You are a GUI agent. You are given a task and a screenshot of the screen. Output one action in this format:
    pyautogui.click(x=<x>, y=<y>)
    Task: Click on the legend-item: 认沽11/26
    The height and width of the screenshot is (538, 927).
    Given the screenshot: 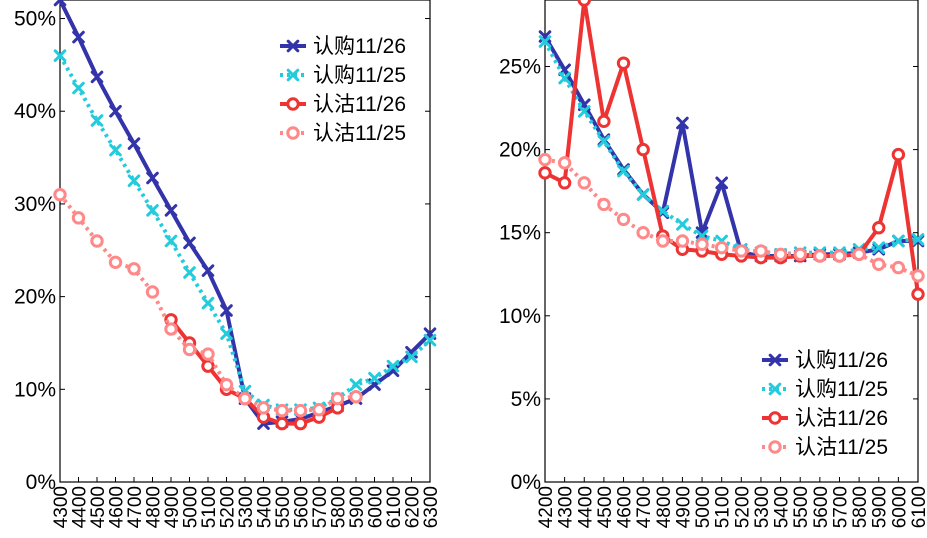 What is the action you would take?
    pyautogui.click(x=825, y=418)
    